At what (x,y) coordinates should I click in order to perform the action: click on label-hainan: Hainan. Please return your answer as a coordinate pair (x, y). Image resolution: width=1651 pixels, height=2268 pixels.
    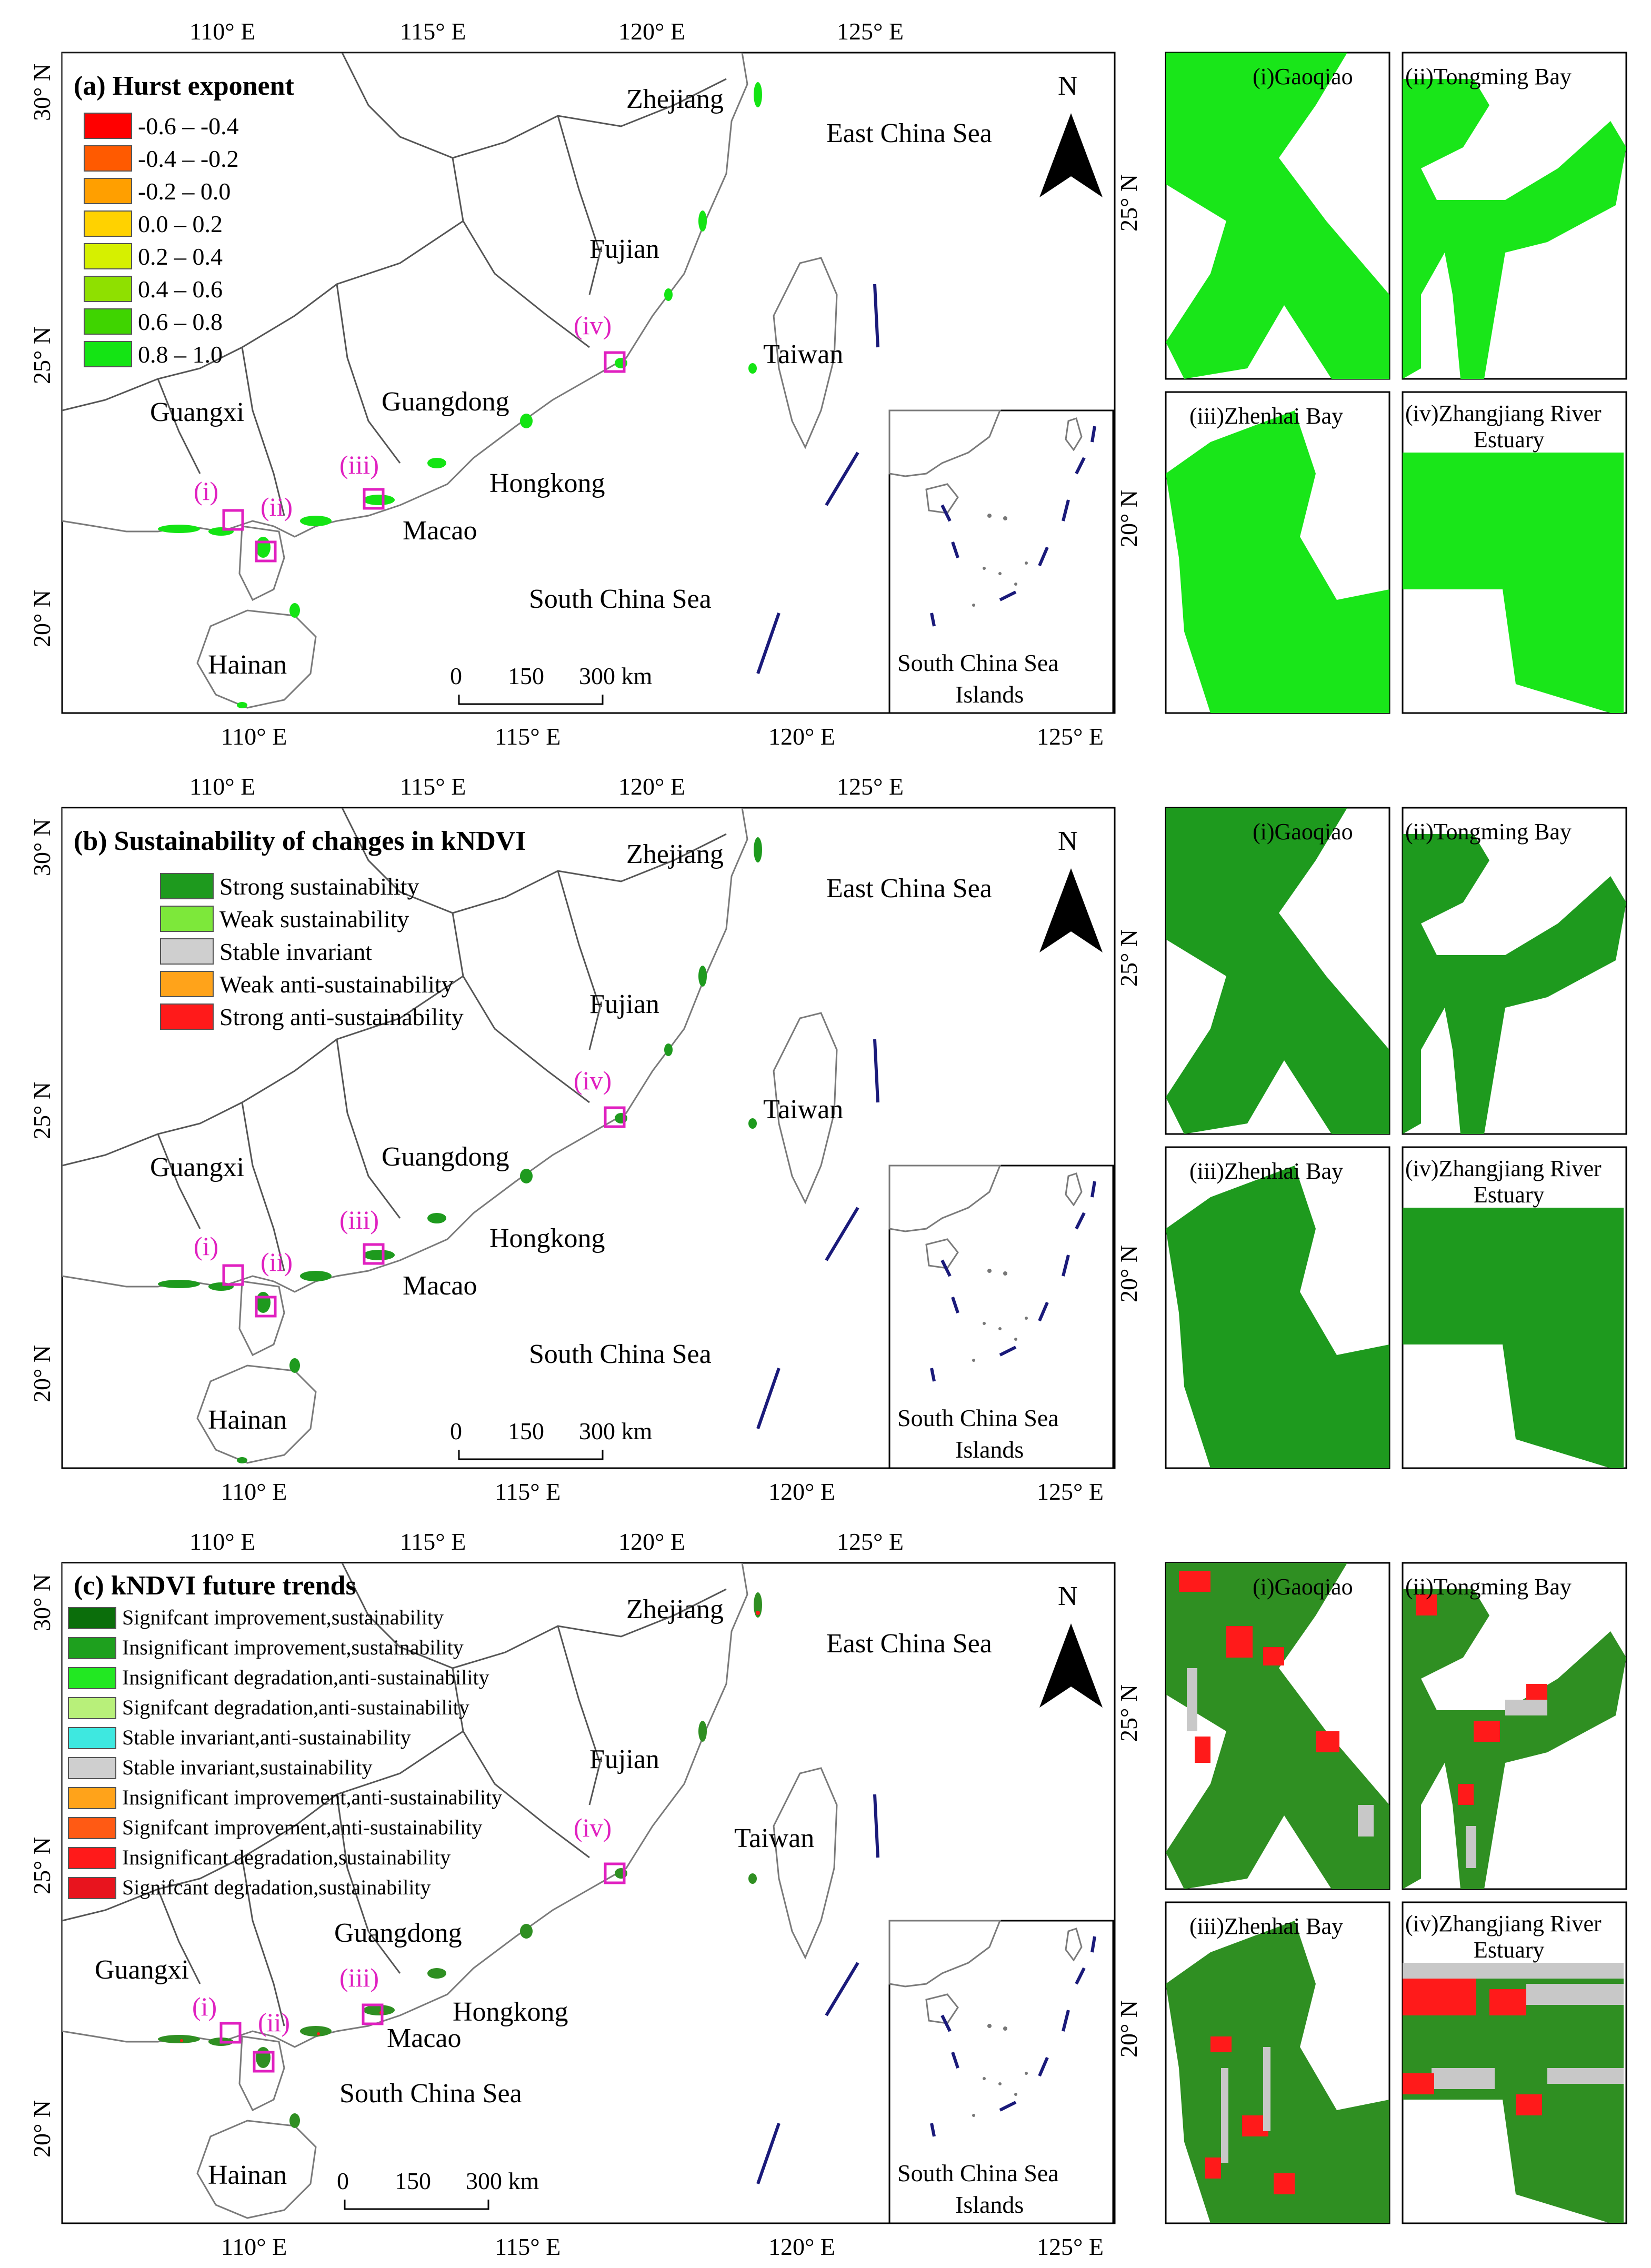
    Looking at the image, I should click on (247, 665).